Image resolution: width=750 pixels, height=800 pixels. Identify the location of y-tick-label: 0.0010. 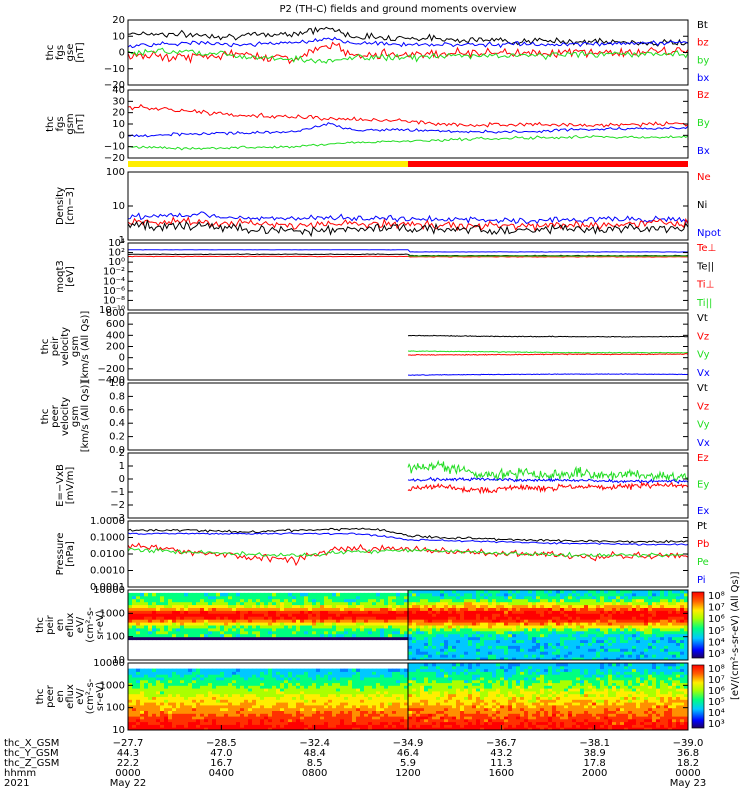
(107, 571).